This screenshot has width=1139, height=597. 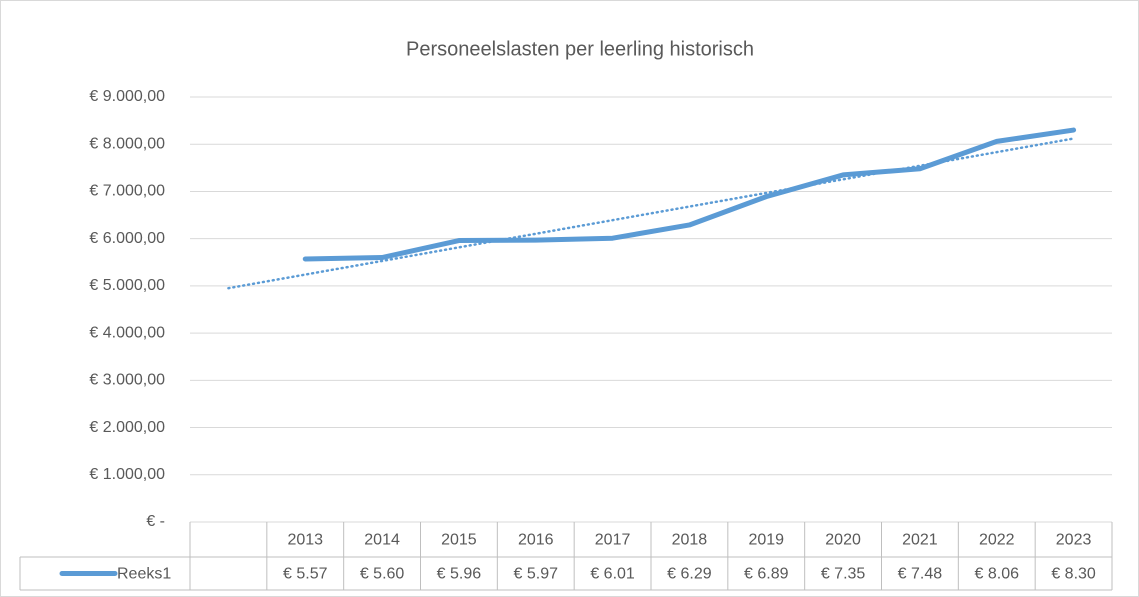 What do you see at coordinates (127, 332) in the screenshot?
I see `y-tick-label: € 4.000,00` at bounding box center [127, 332].